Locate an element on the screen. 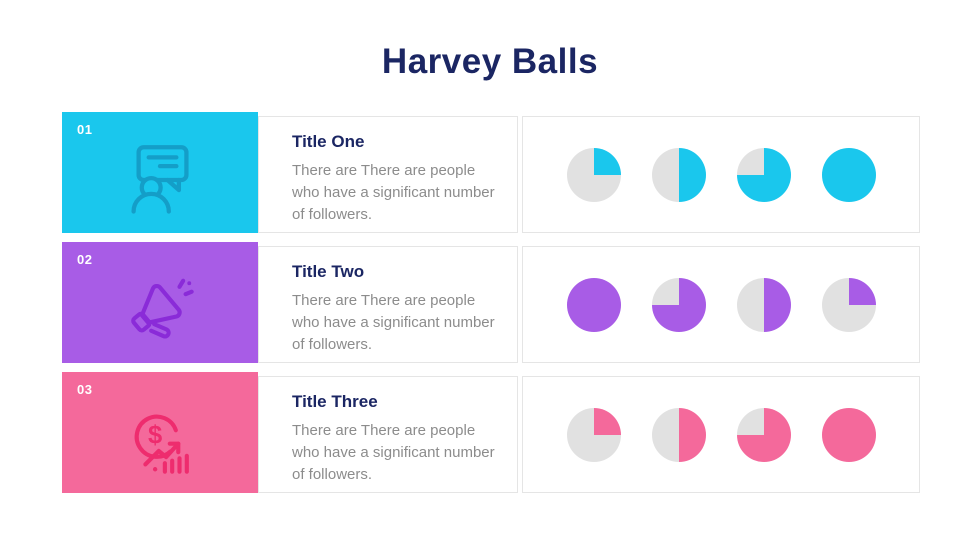  page-title: Harvey Balls is located at coordinates (490, 61).